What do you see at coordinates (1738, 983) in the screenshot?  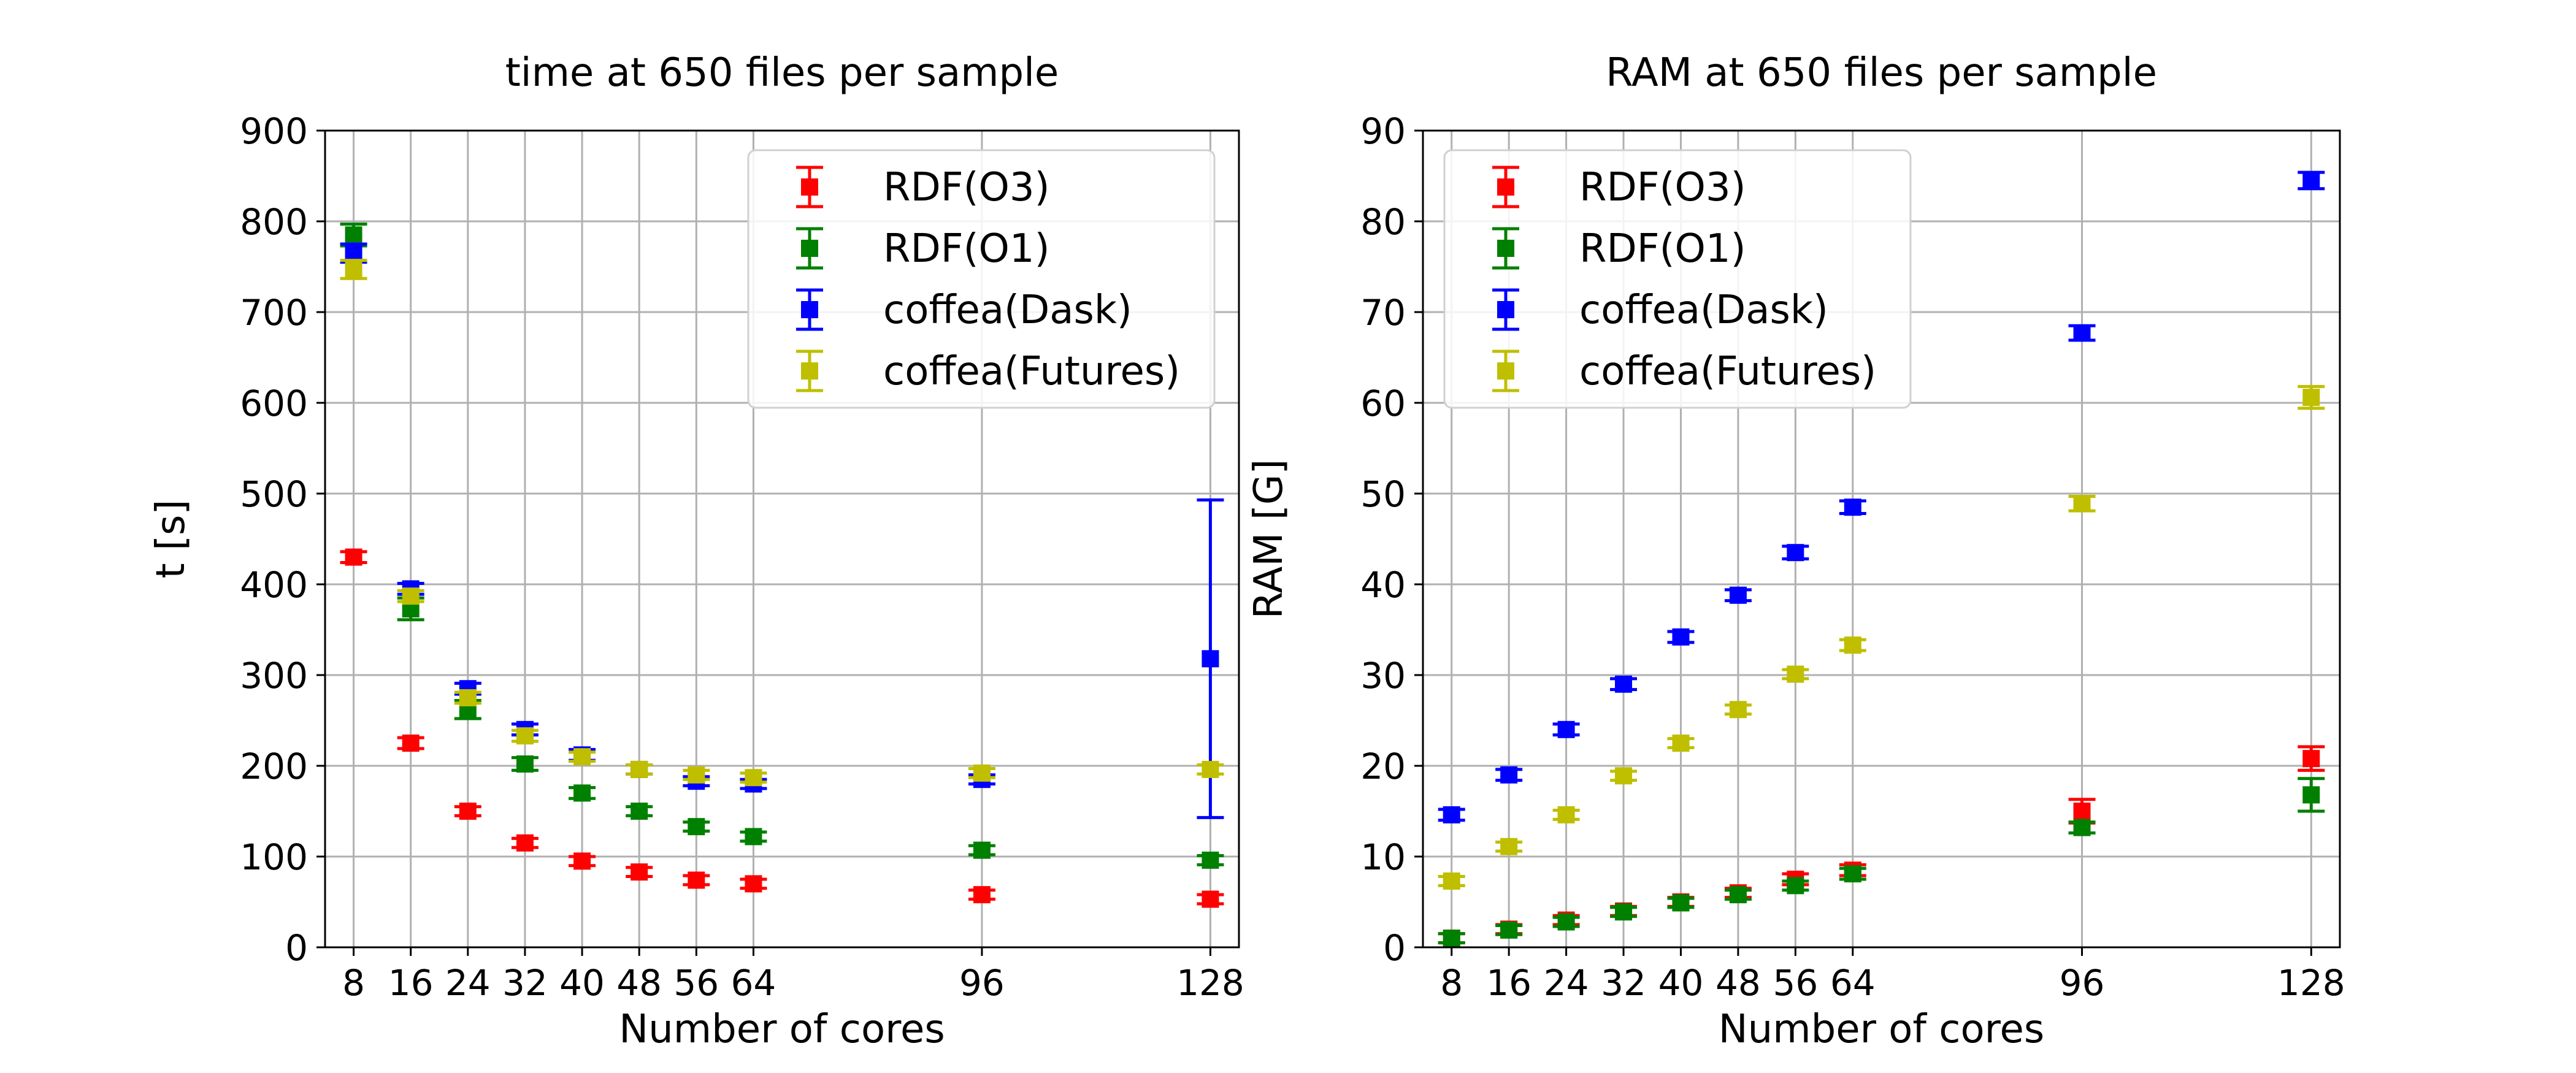 I see `x-tick-label: 48` at bounding box center [1738, 983].